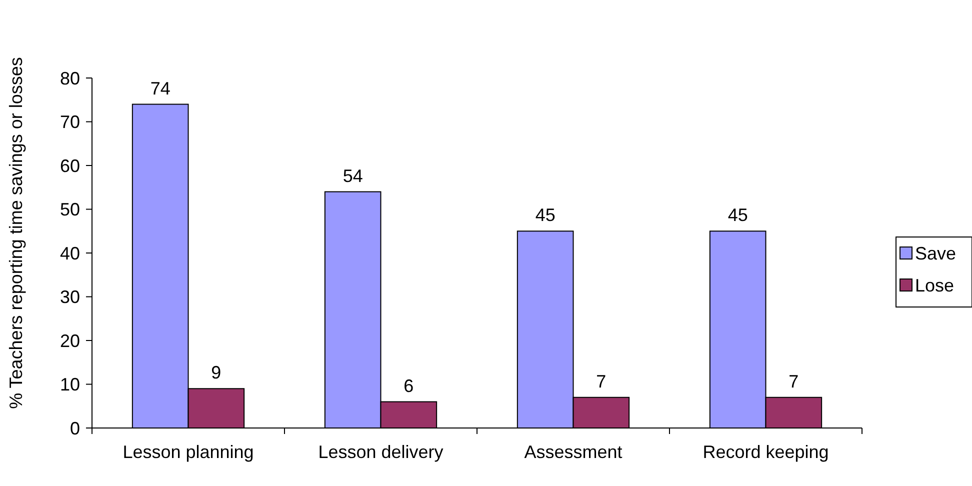 This screenshot has height=486, width=972. Describe the element at coordinates (16, 233) in the screenshot. I see `y-axis-title: % Teachers reporting time savings or losses` at that location.